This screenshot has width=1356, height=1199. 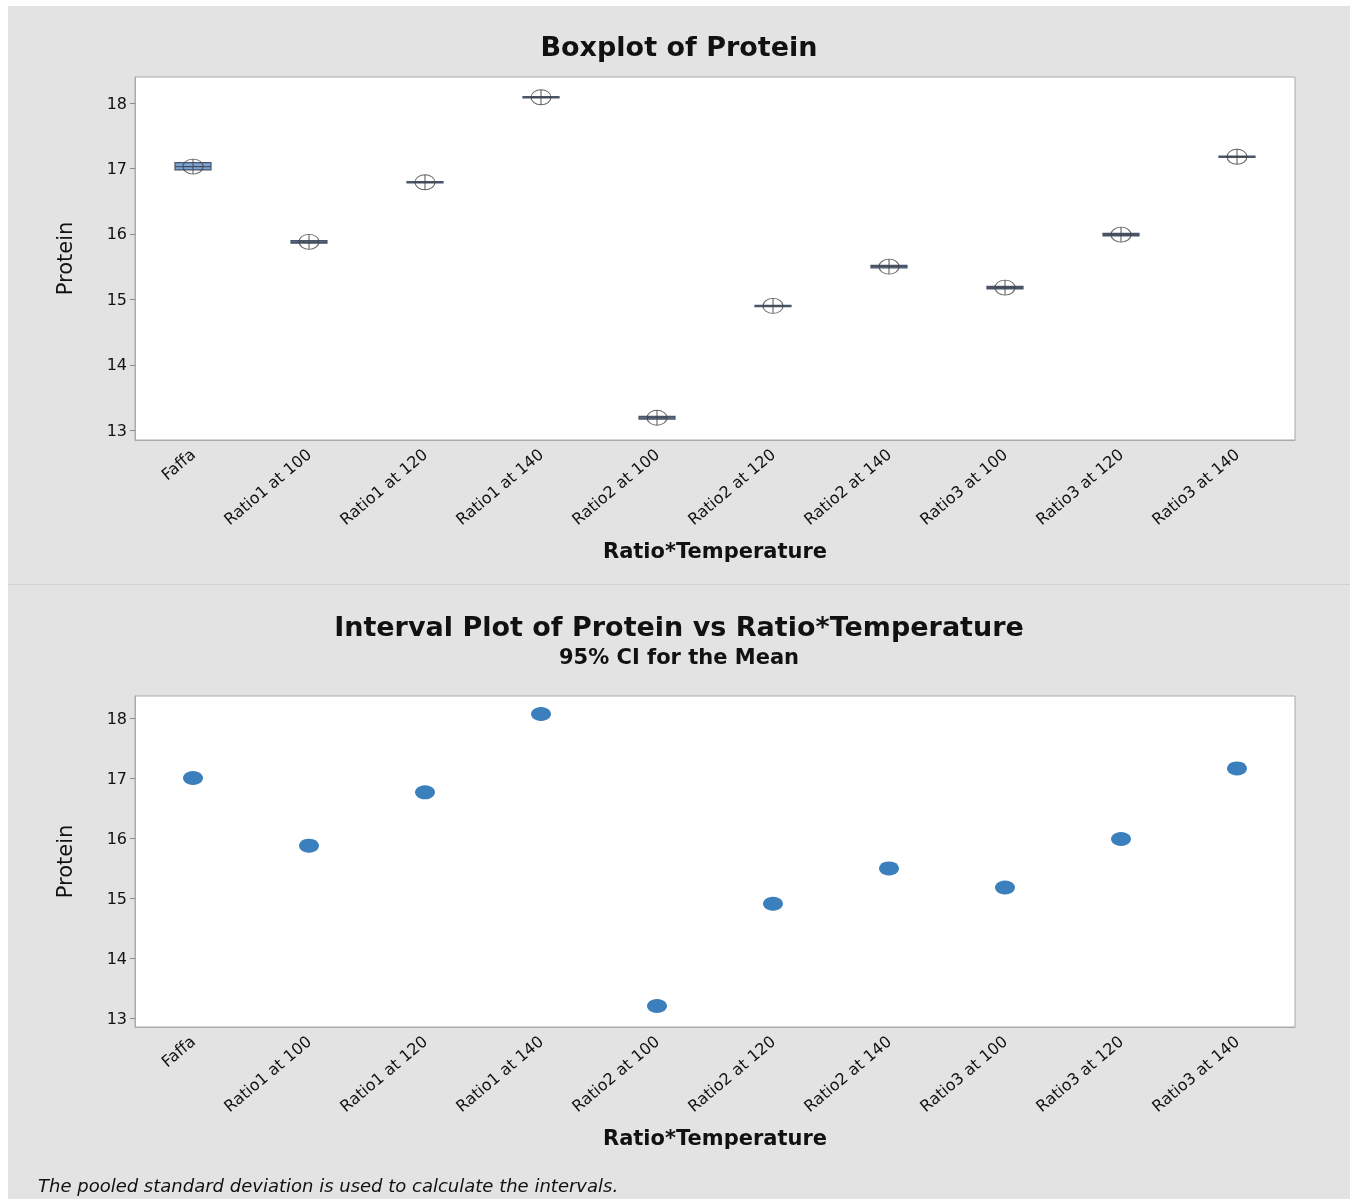 I want to click on chart-title: Interval Plot of Protein vs Ratio*Temperature, so click(x=679, y=626).